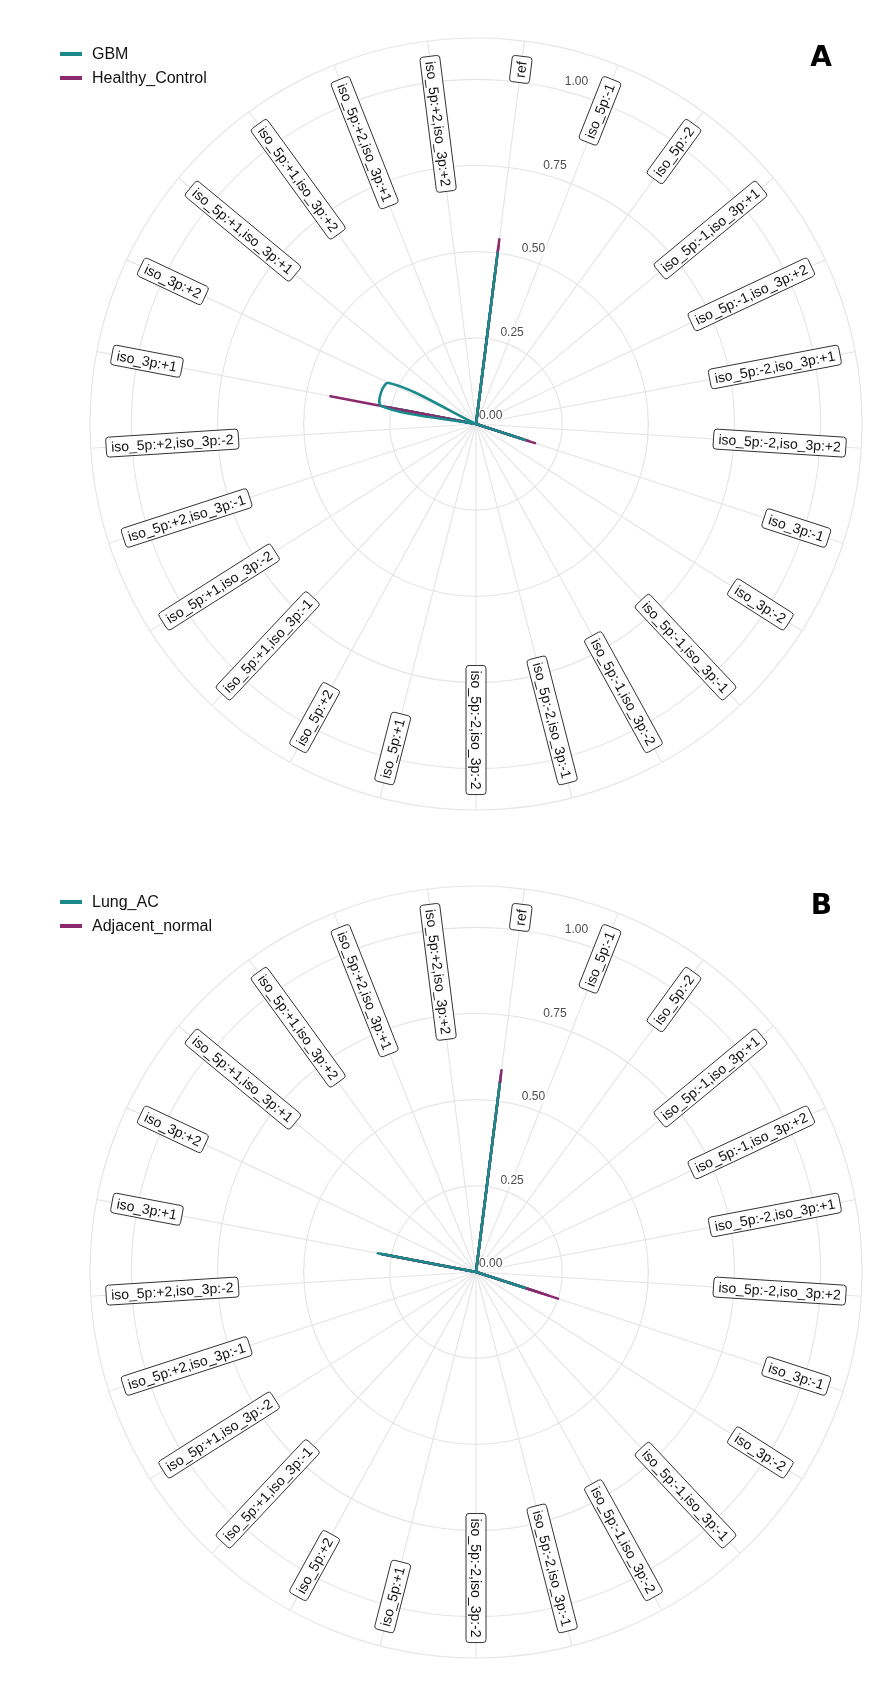 This screenshot has height=1697, width=872. Describe the element at coordinates (149, 78) in the screenshot. I see `legend-label: Healthy_Control` at that location.